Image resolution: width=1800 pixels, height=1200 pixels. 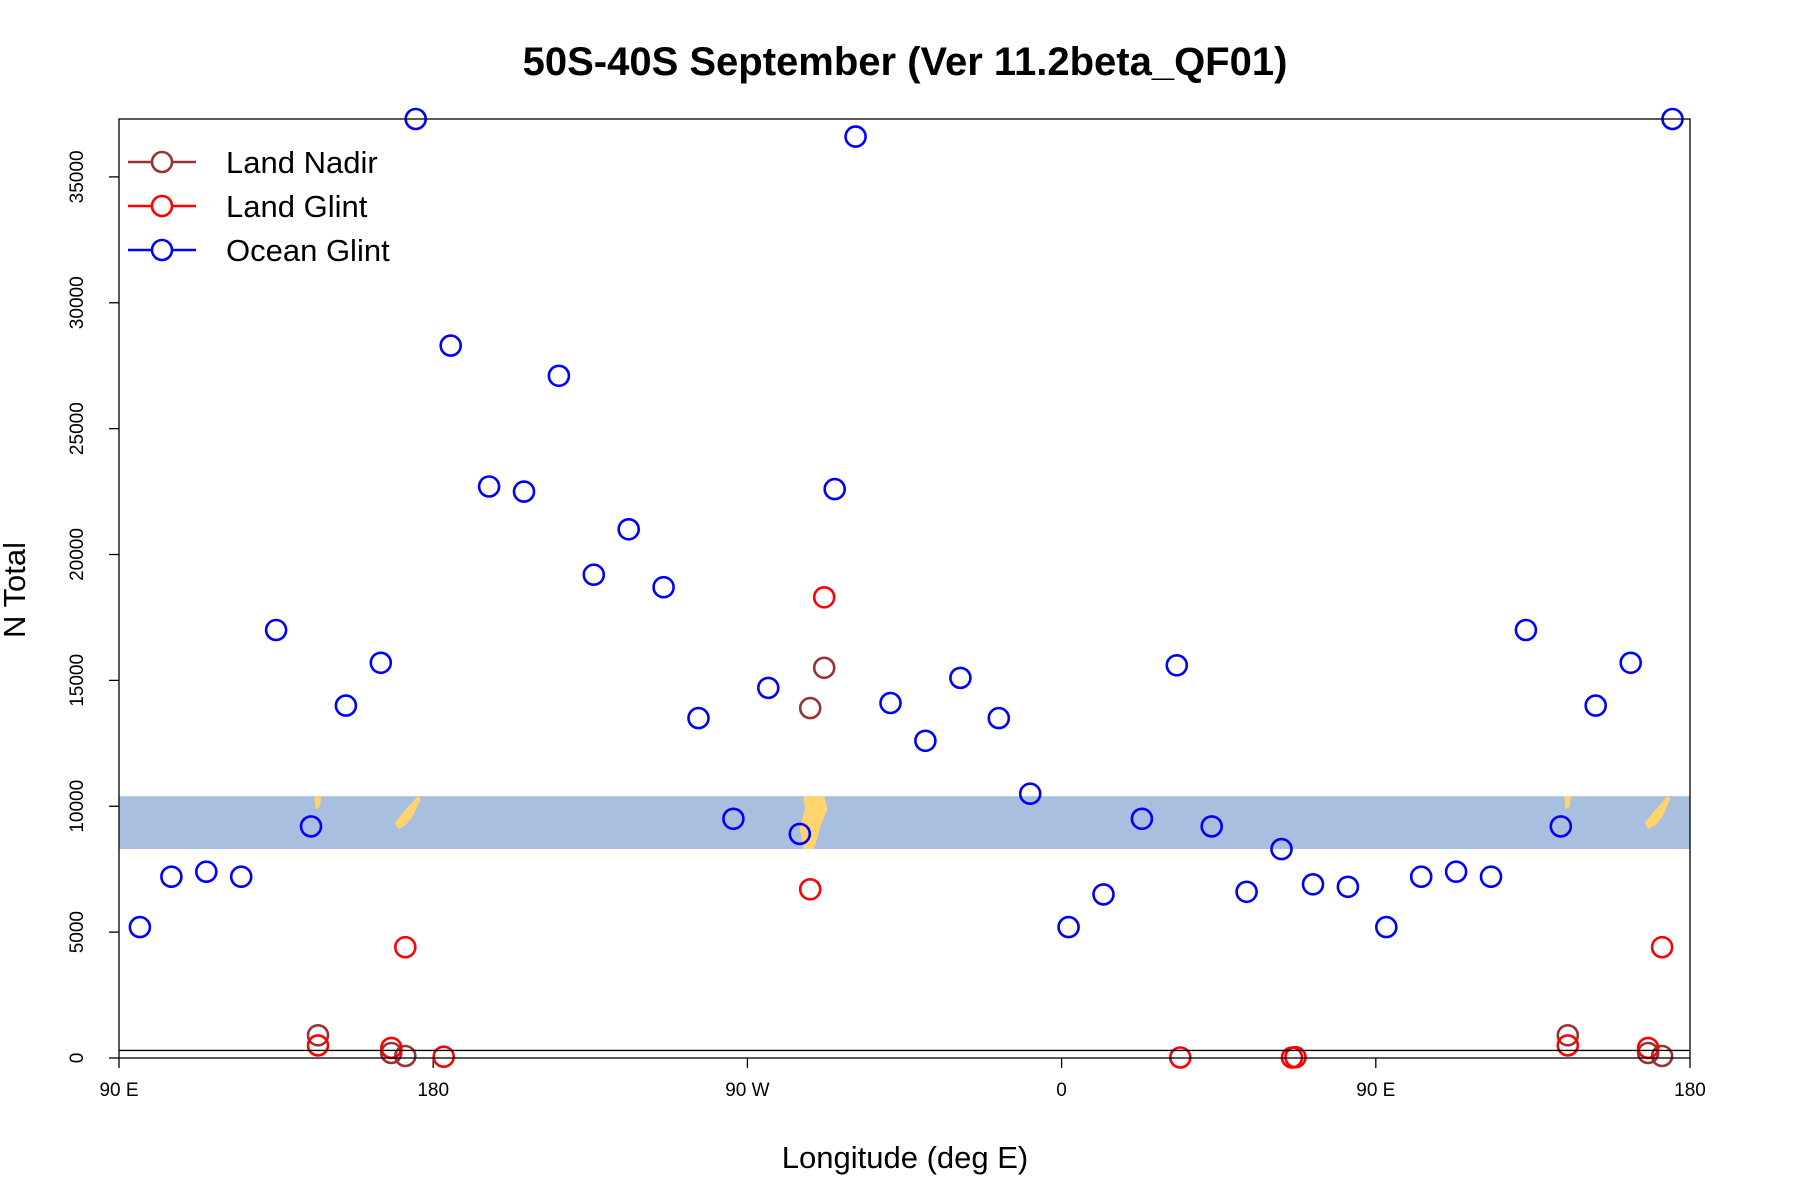 I want to click on y-tick-label: 30000, so click(x=77, y=302).